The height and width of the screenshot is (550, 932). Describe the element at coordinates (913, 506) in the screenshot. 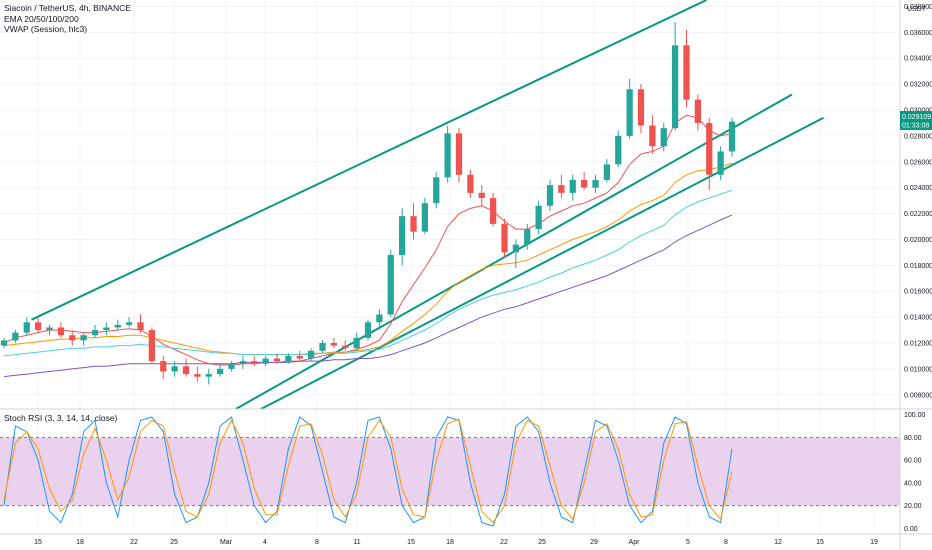

I see `stoch-tick-label: 20.00` at that location.